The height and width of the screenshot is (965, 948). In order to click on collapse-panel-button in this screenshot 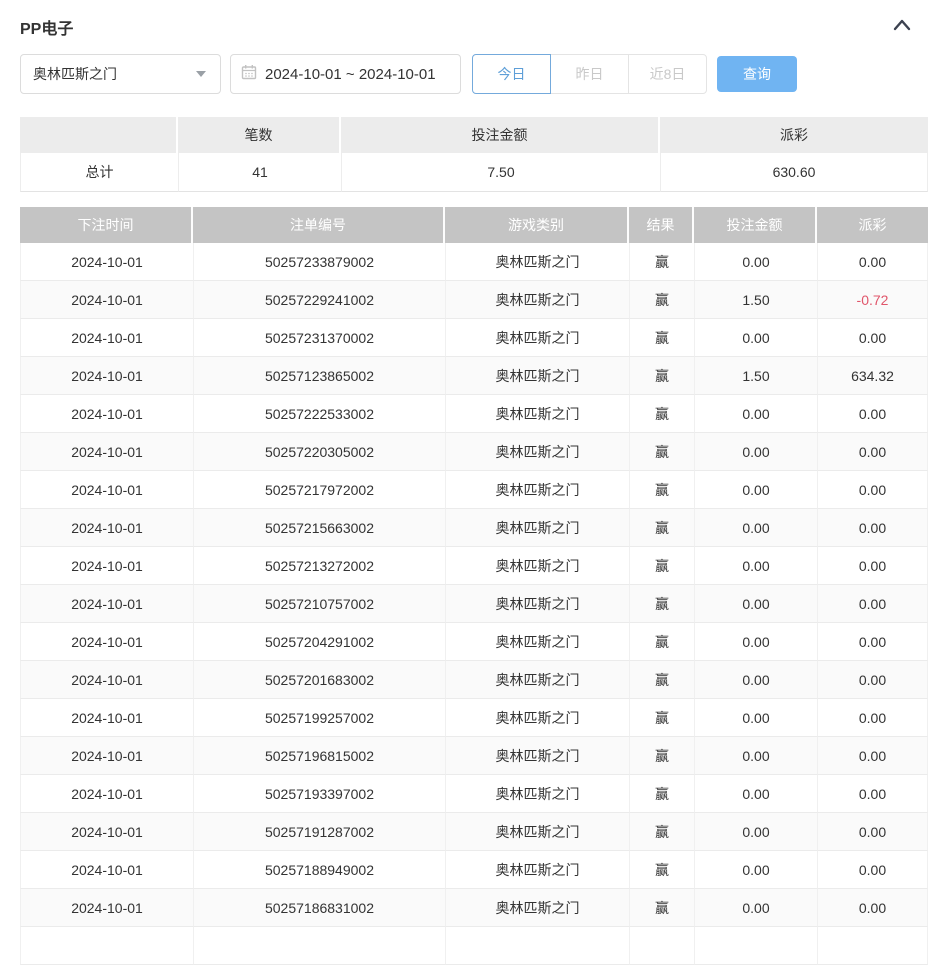, I will do `click(902, 27)`.